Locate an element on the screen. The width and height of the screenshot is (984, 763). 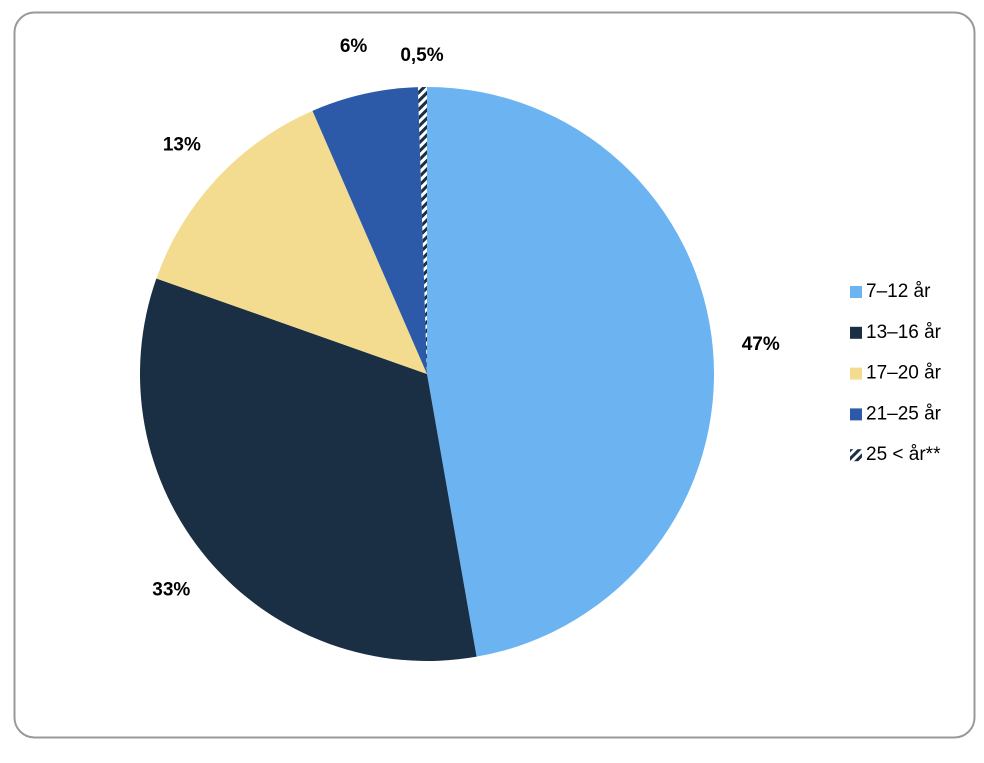
legend: 7–12 år 13–16 år 17–20 år 21–25 år 25 < år** is located at coordinates (896, 373).